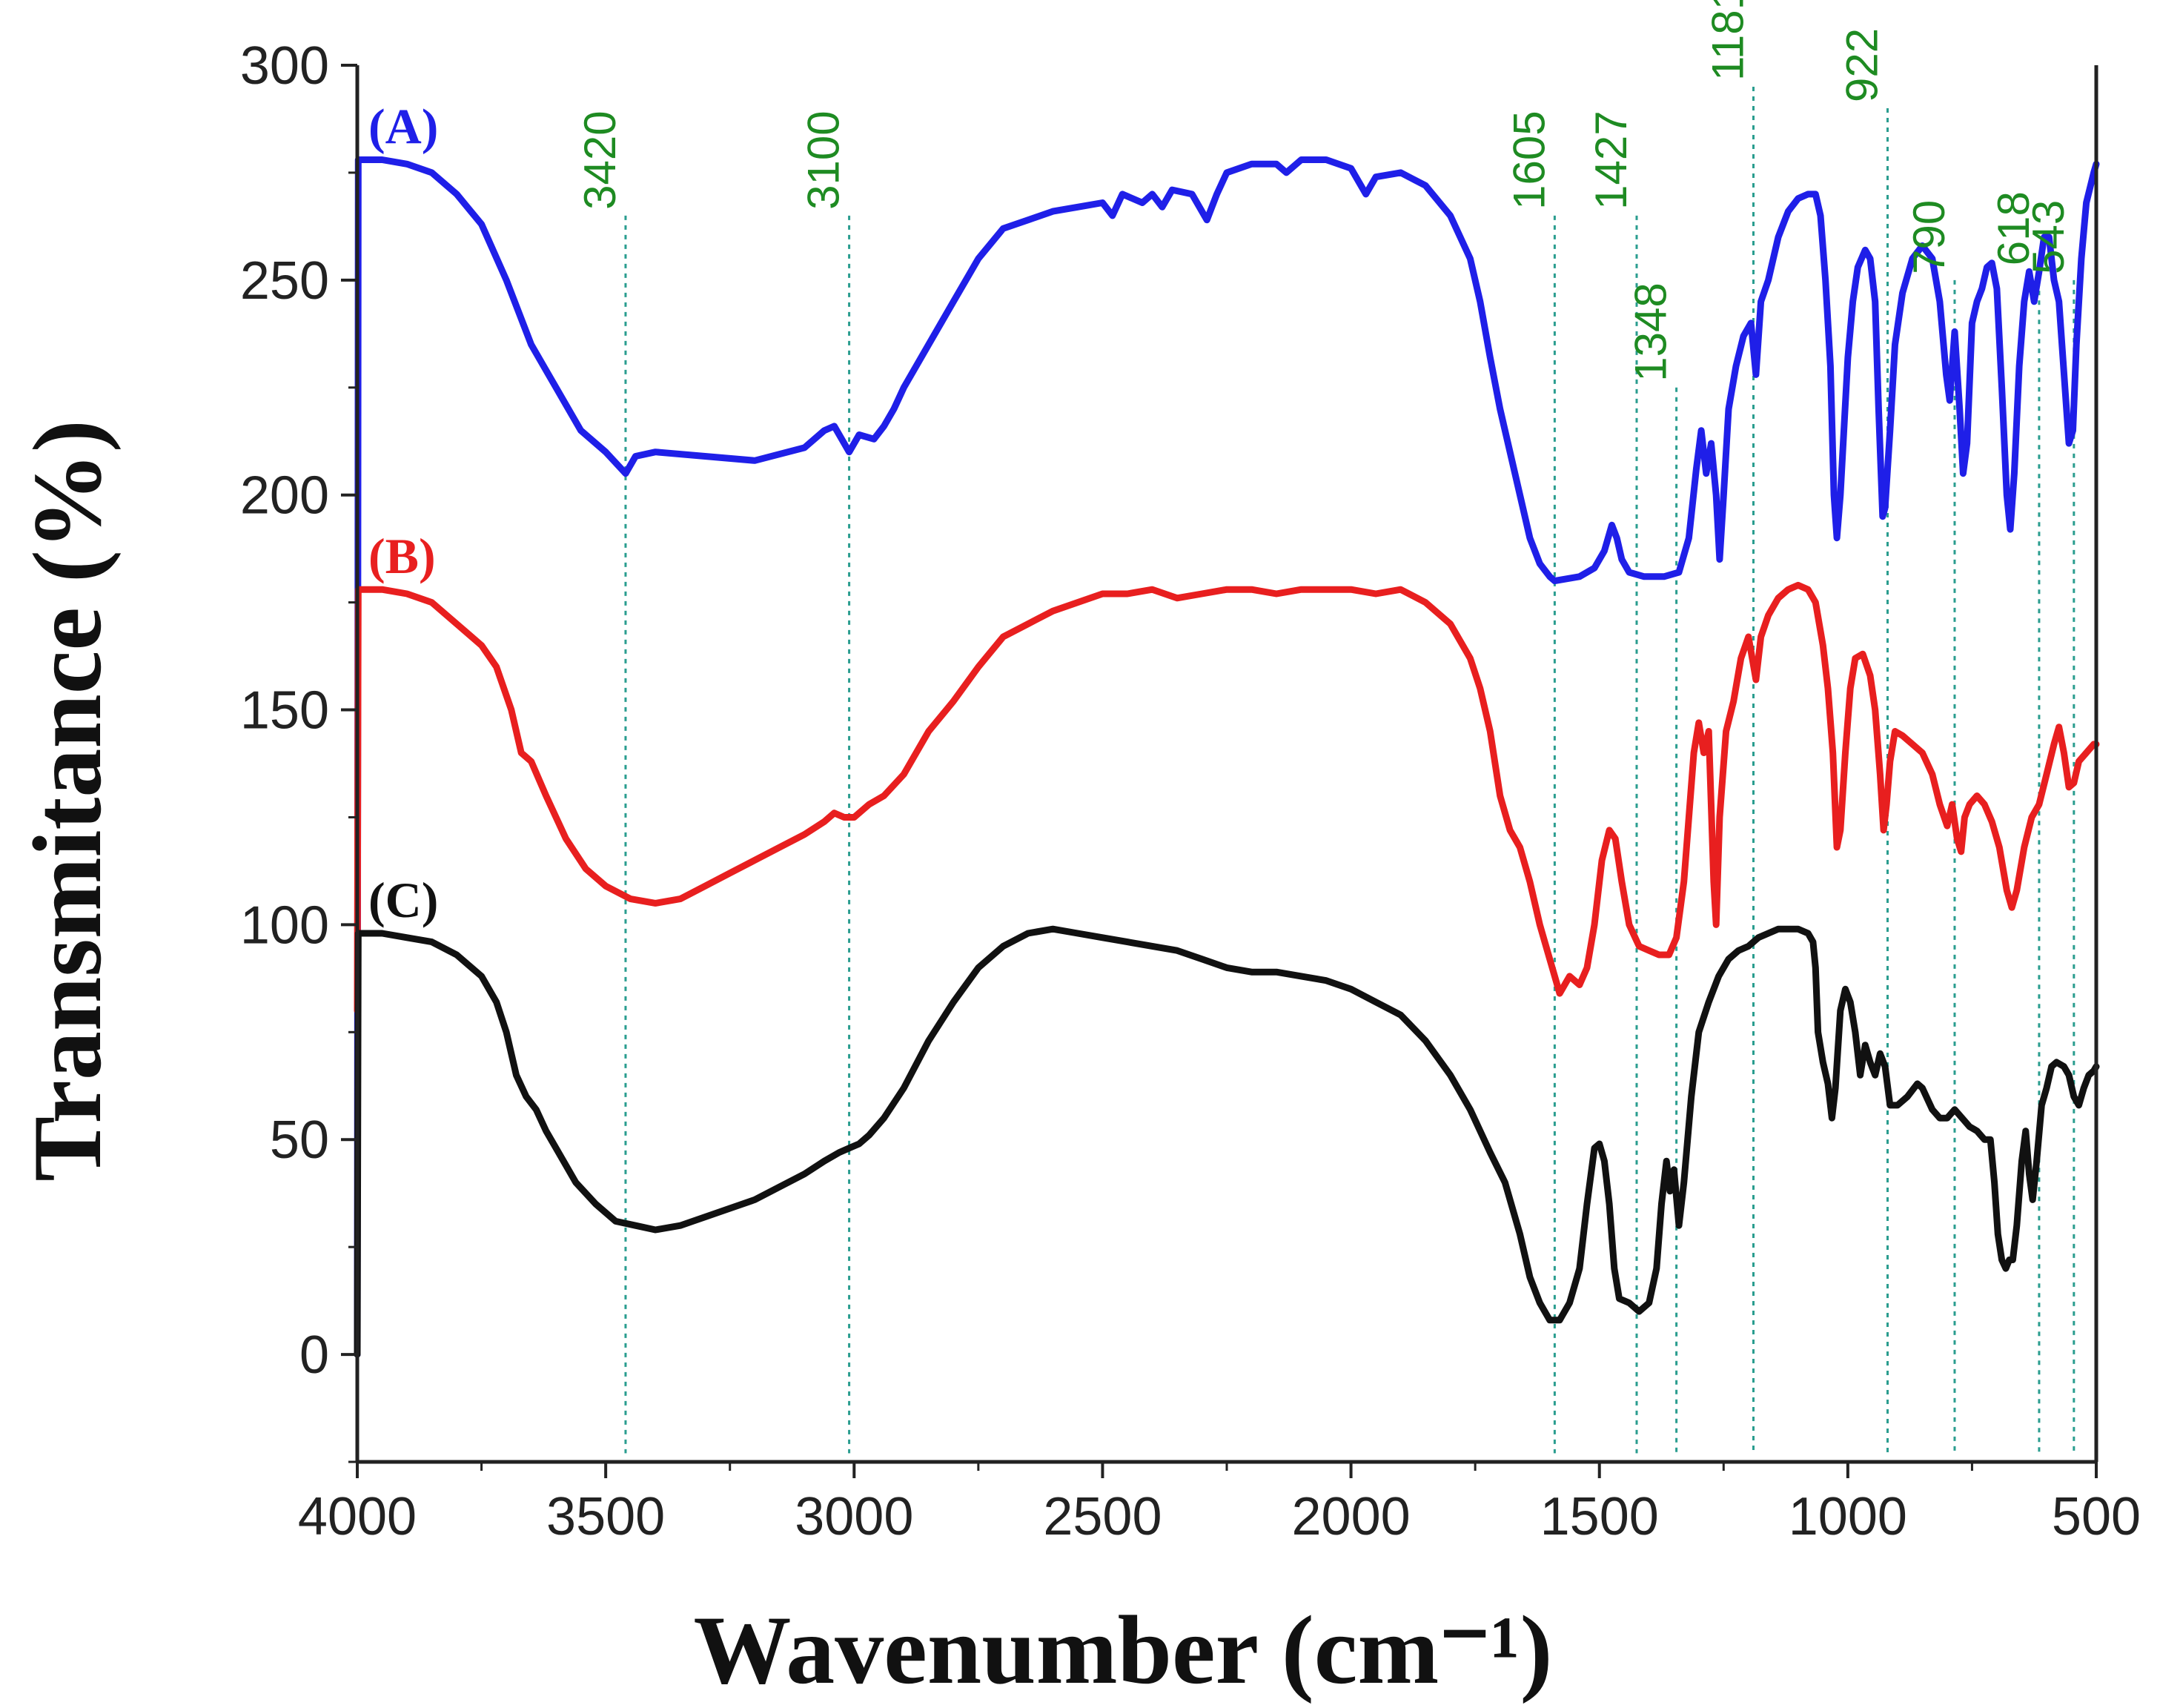 The image size is (2160, 1708). I want to click on x-tick-label: 2000, so click(1350, 1516).